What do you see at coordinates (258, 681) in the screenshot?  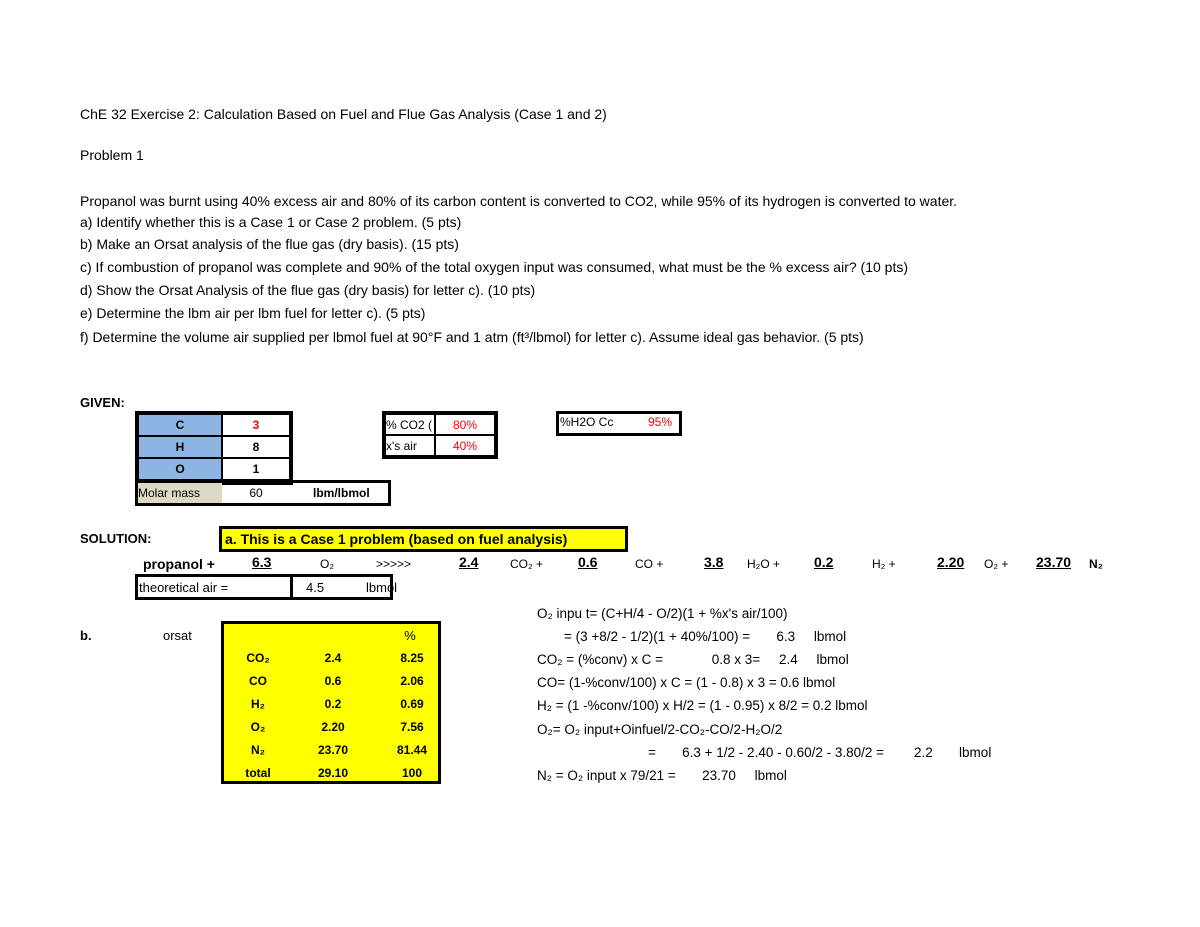 I see `orsat-species: CO` at bounding box center [258, 681].